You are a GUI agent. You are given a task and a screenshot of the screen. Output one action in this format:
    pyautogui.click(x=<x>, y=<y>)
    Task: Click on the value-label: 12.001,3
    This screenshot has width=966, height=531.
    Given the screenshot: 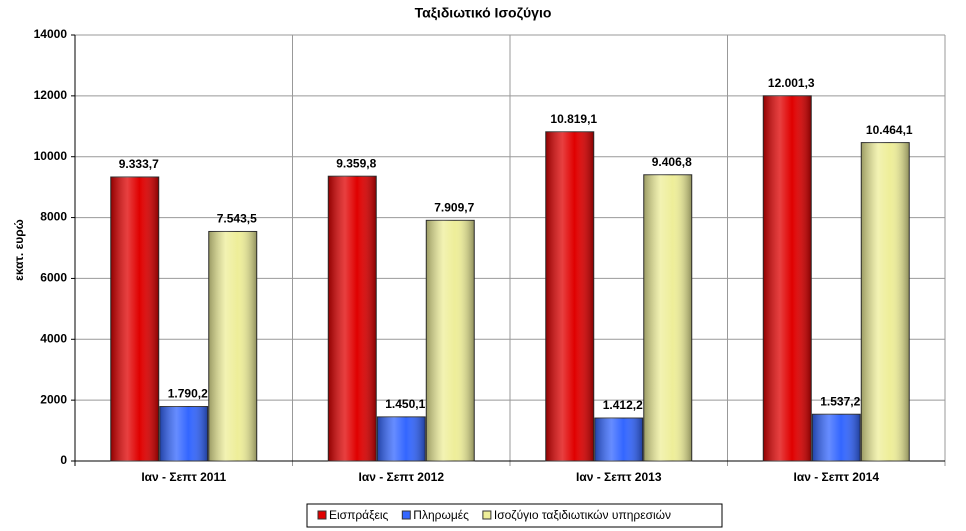 What is the action you would take?
    pyautogui.click(x=791, y=83)
    